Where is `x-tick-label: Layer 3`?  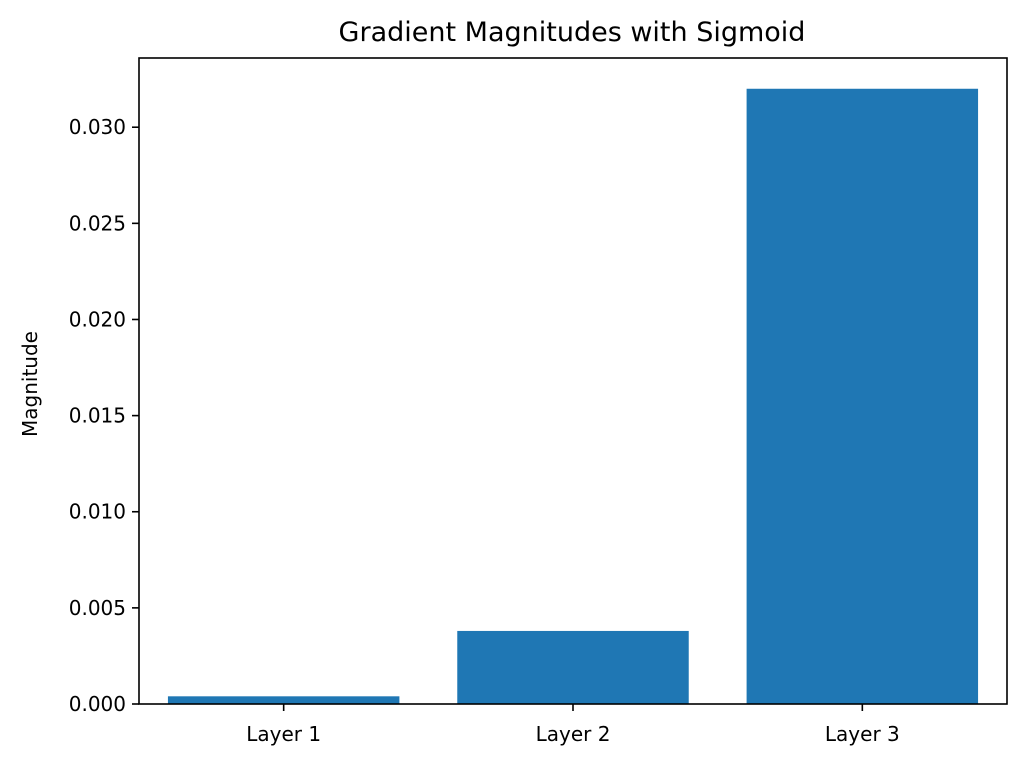 x-tick-label: Layer 3 is located at coordinates (862, 734).